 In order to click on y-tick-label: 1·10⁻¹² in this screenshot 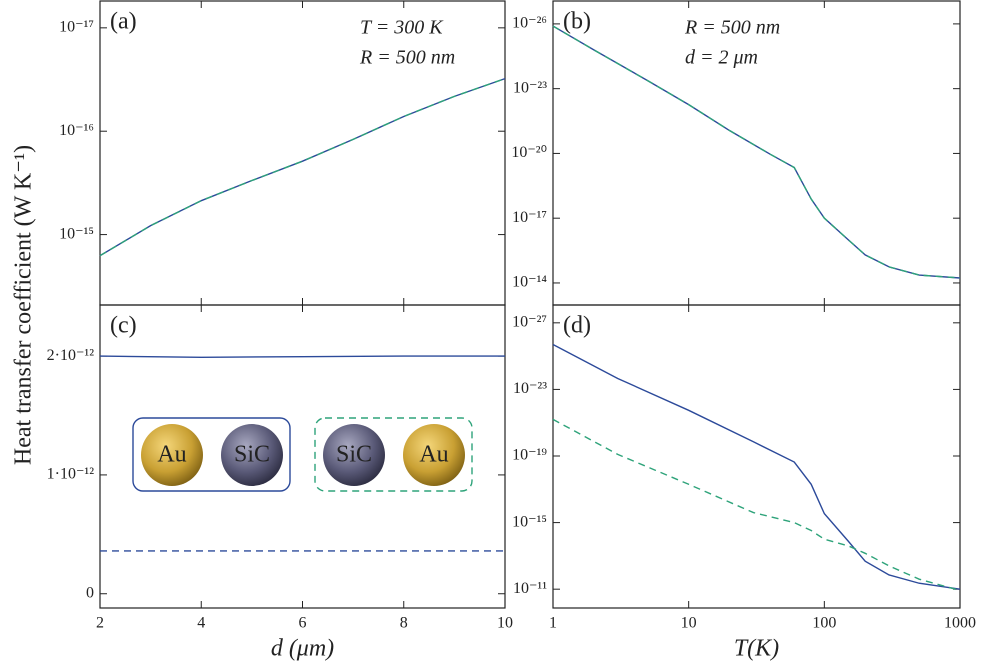, I will do `click(71, 474)`.